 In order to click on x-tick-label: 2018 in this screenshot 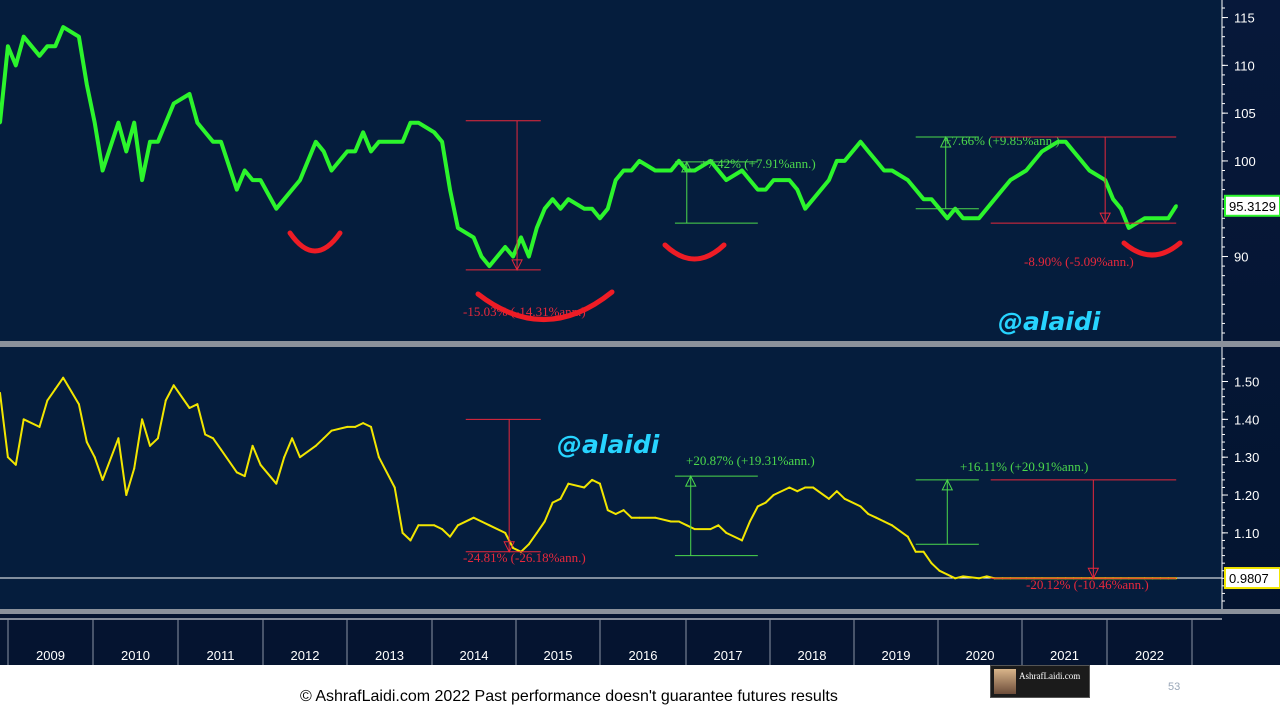, I will do `click(812, 655)`.